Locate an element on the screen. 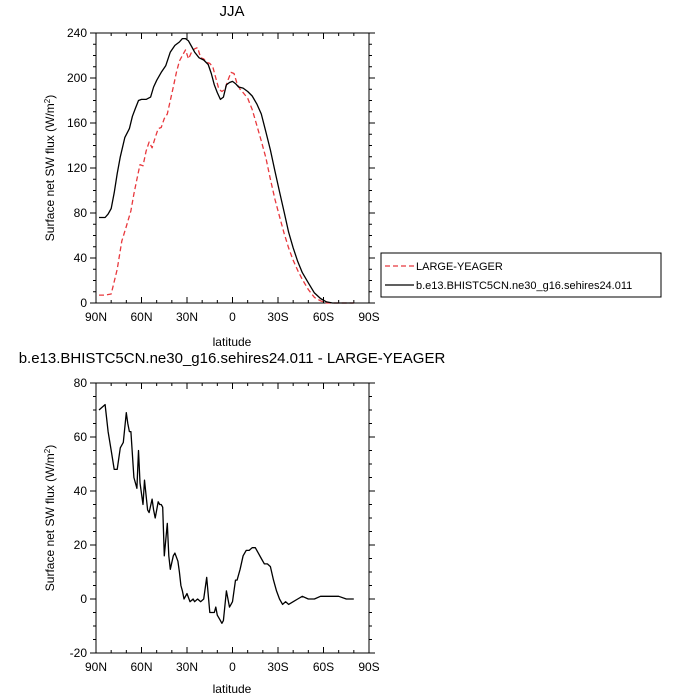 The height and width of the screenshot is (700, 700). top-x-tick-label: 90N is located at coordinates (96, 317).